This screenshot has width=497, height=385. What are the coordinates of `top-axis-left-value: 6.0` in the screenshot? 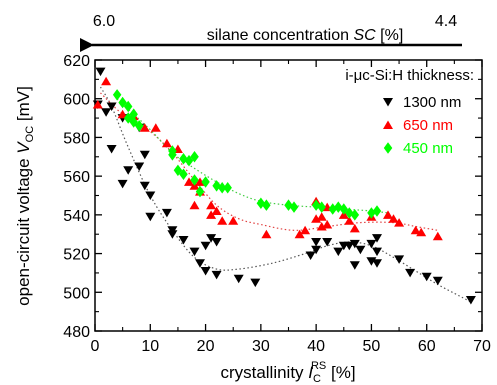 It's located at (104, 21).